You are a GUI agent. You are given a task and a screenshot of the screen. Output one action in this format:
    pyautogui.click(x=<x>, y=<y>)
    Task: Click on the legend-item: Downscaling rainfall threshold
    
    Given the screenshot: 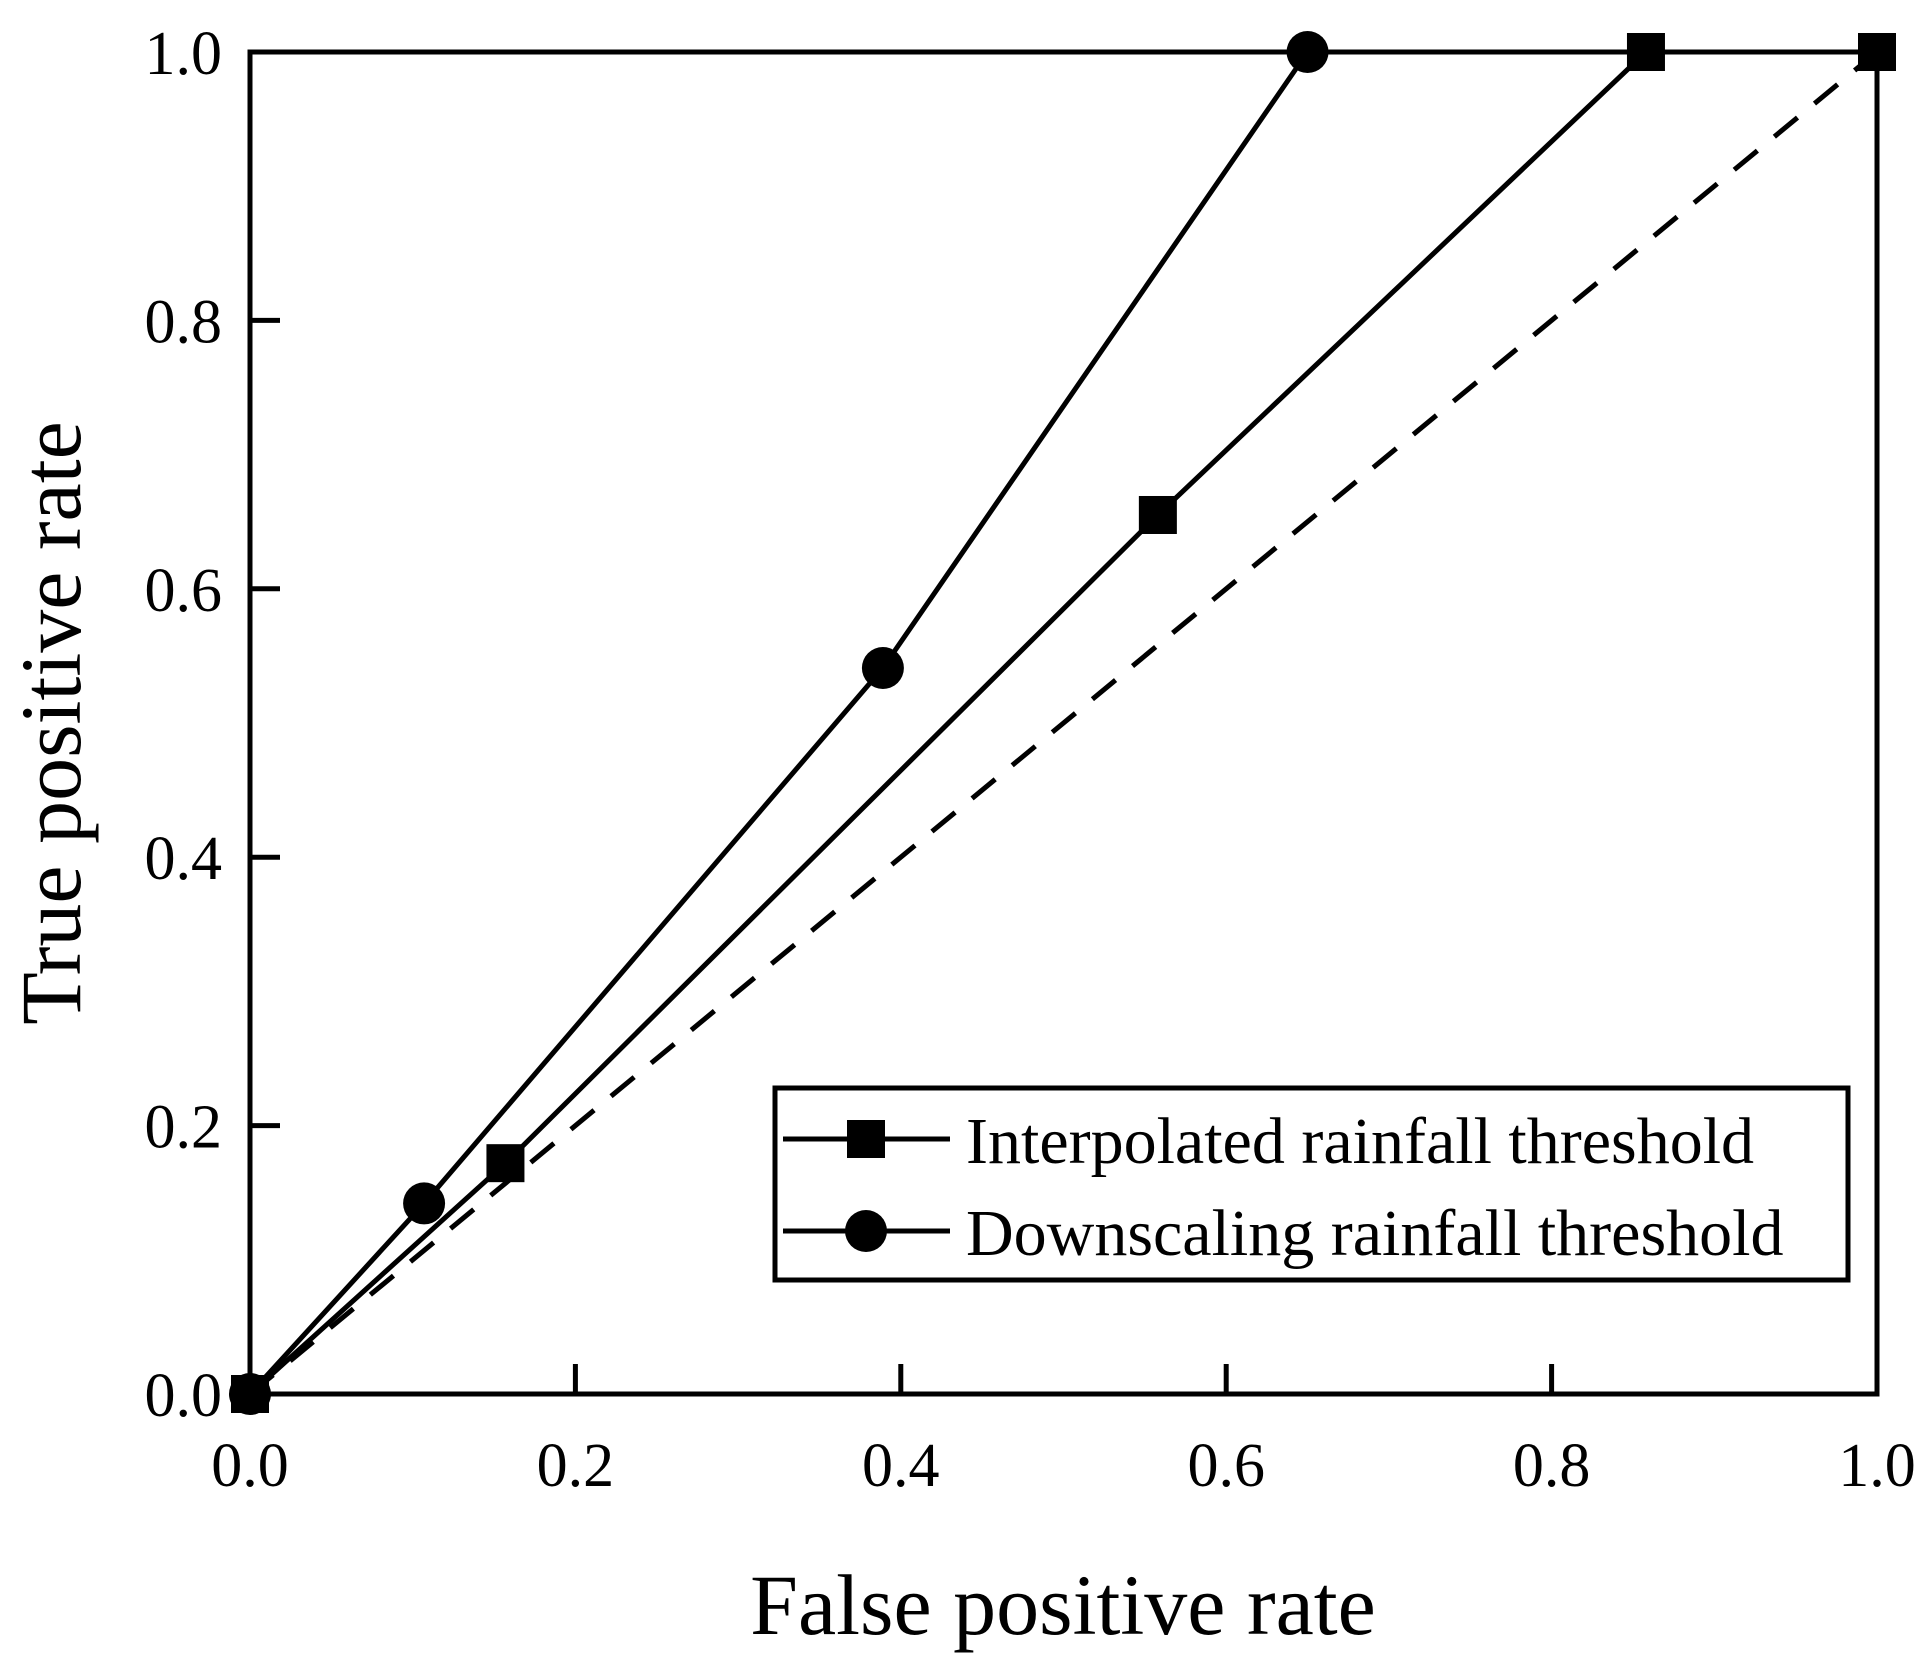 What is the action you would take?
    pyautogui.click(x=1283, y=1233)
    